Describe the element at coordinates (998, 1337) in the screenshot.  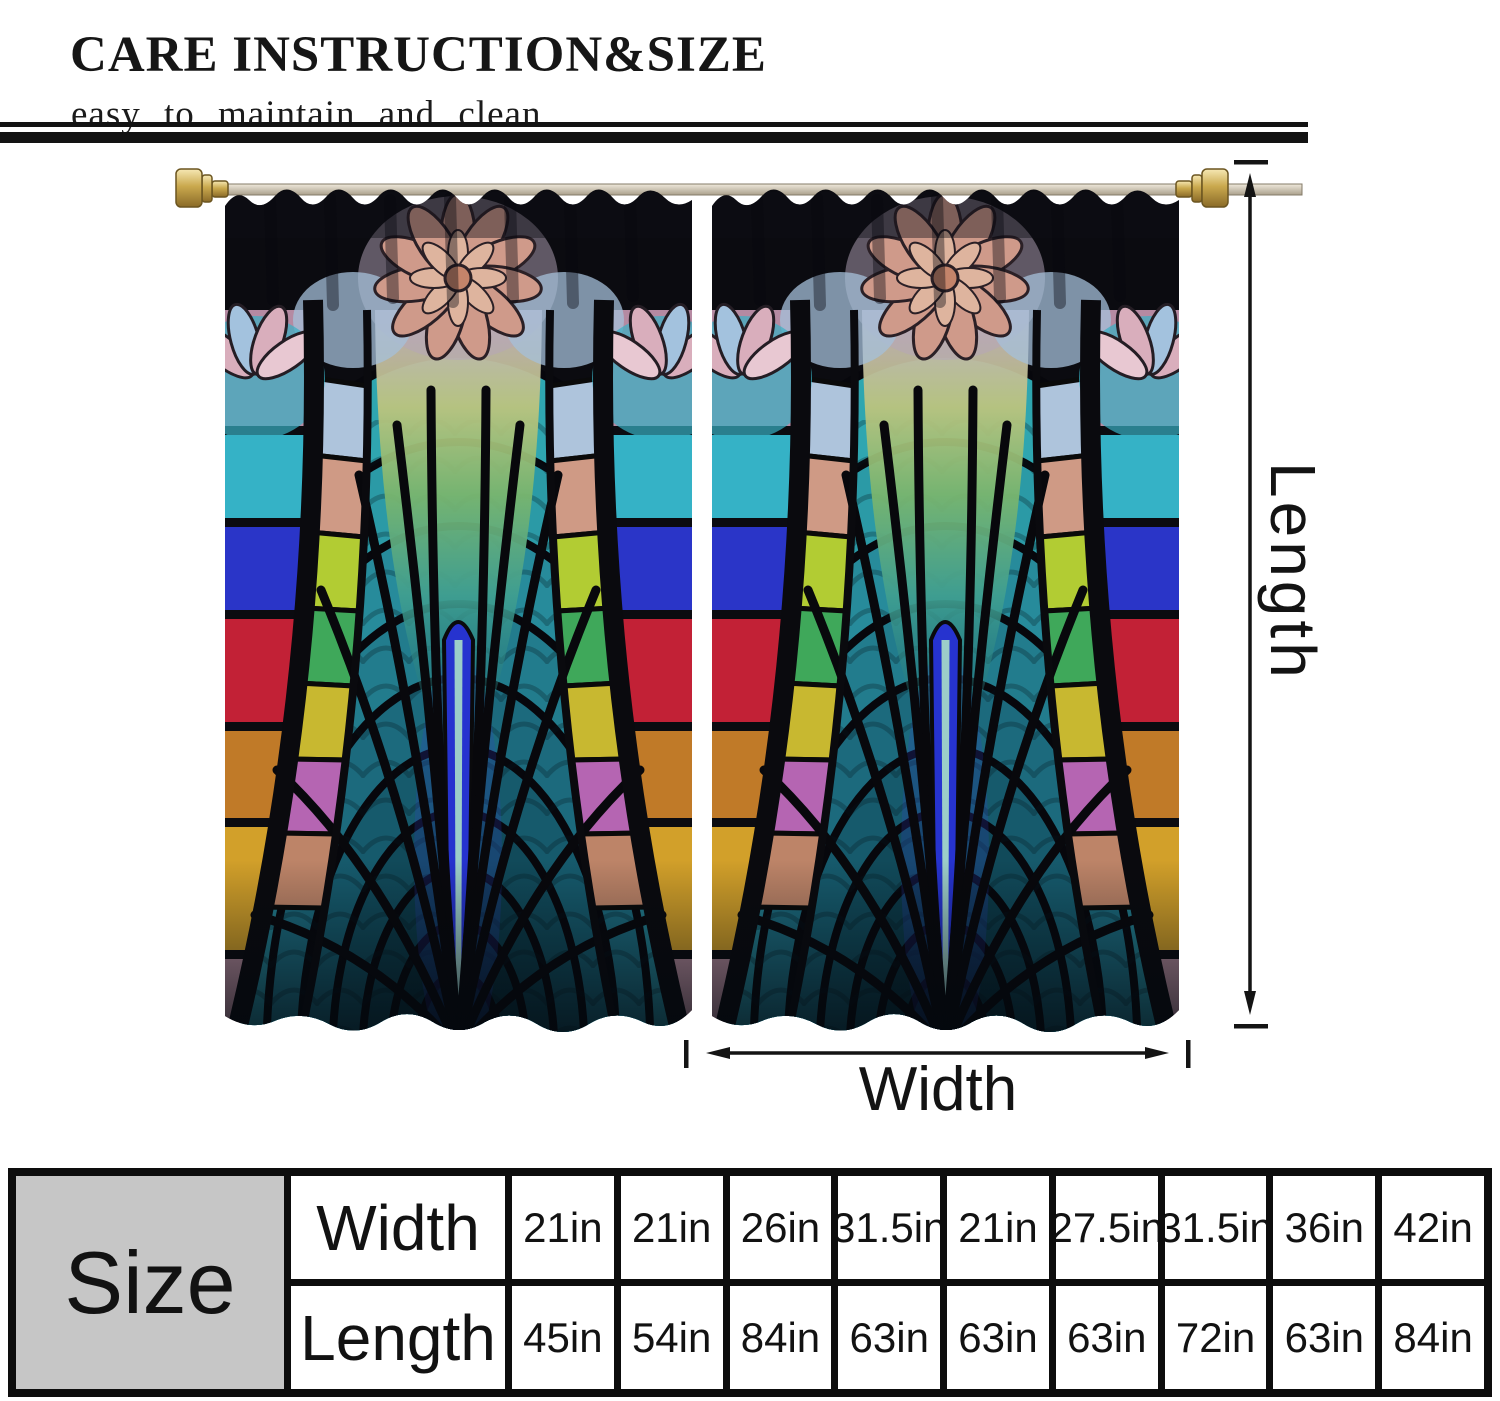
I see `length-value-4: 63in` at that location.